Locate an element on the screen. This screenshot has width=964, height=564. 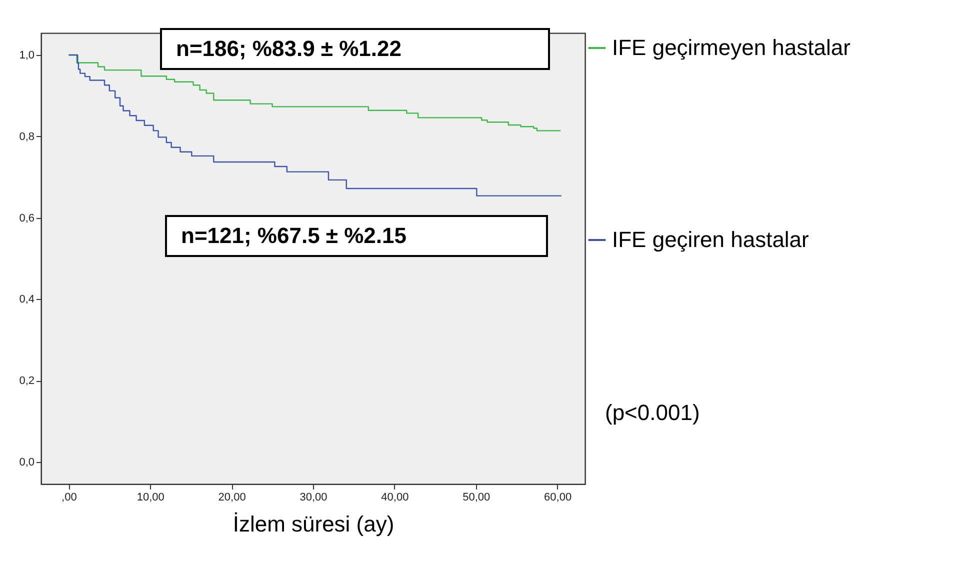
x-axis-title: İzlem süresi (ay) is located at coordinates (313, 524).